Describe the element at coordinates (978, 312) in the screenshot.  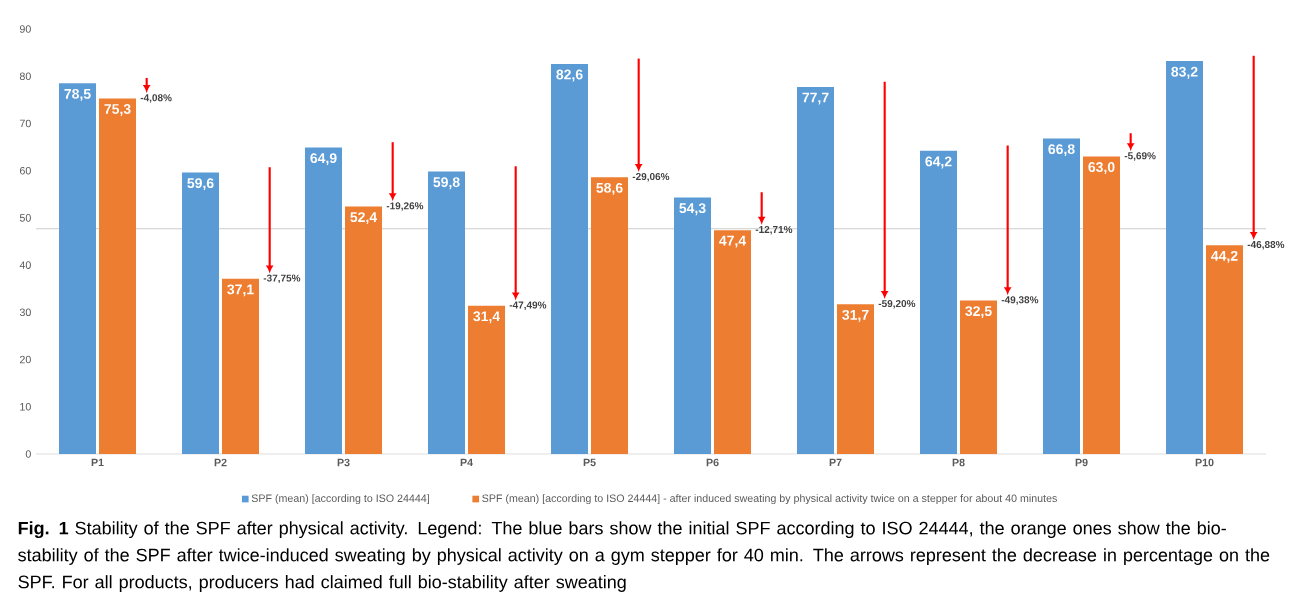
I see `data-label: 32,5` at that location.